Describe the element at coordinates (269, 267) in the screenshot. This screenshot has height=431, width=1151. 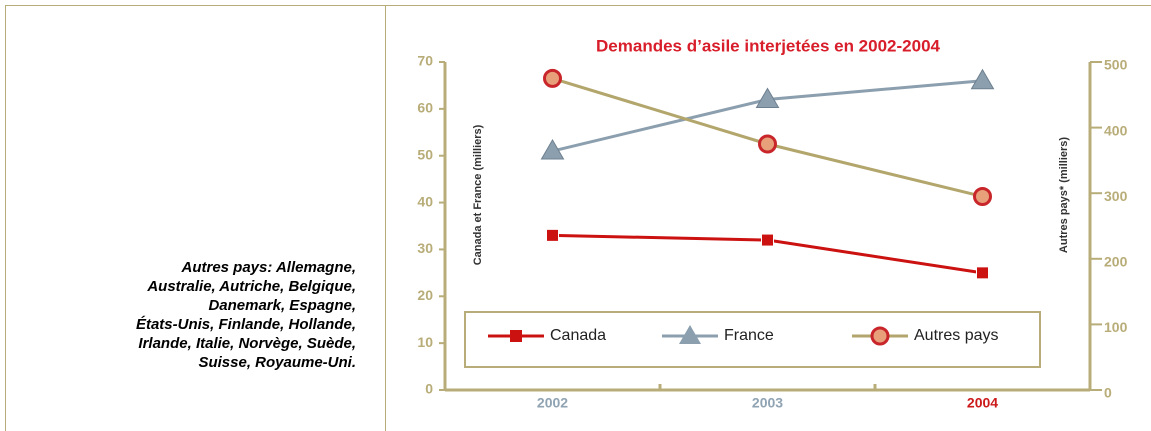
I see `note-line: Autres pays: Allemagne,` at that location.